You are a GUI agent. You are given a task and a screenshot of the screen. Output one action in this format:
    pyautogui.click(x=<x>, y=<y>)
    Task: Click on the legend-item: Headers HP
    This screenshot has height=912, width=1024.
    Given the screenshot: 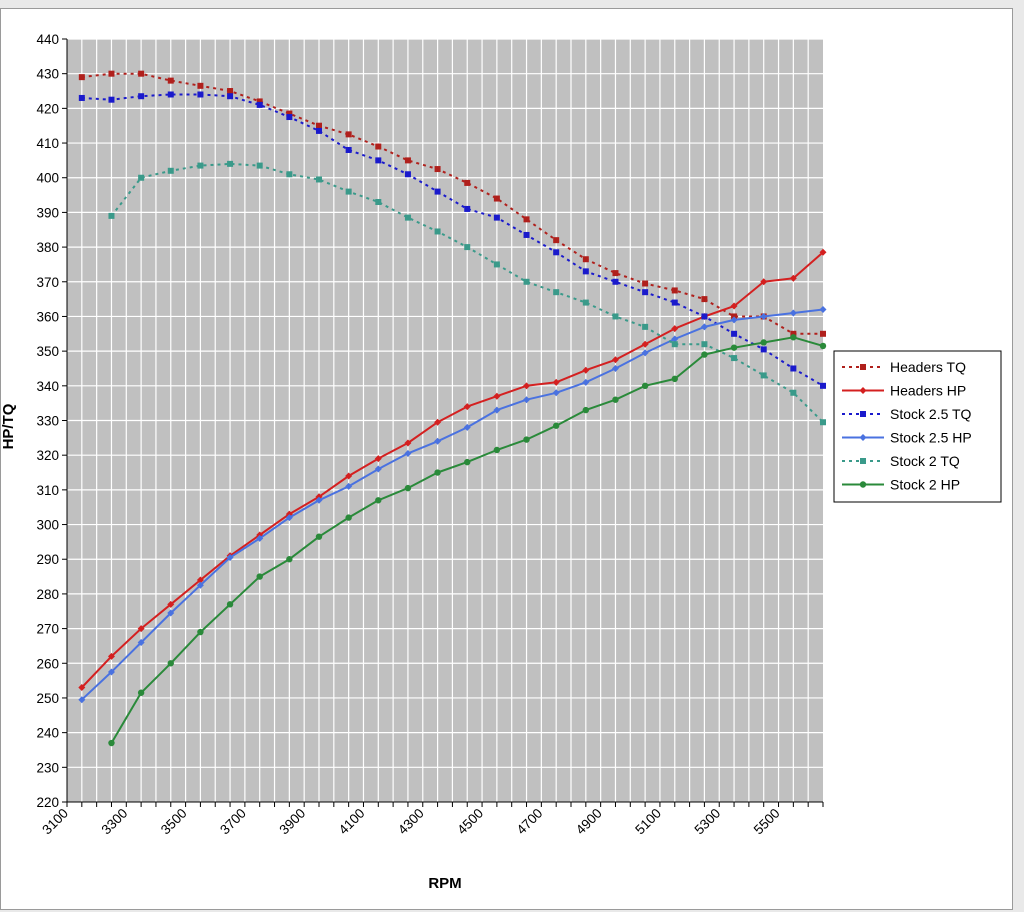 What is the action you would take?
    pyautogui.click(x=904, y=391)
    